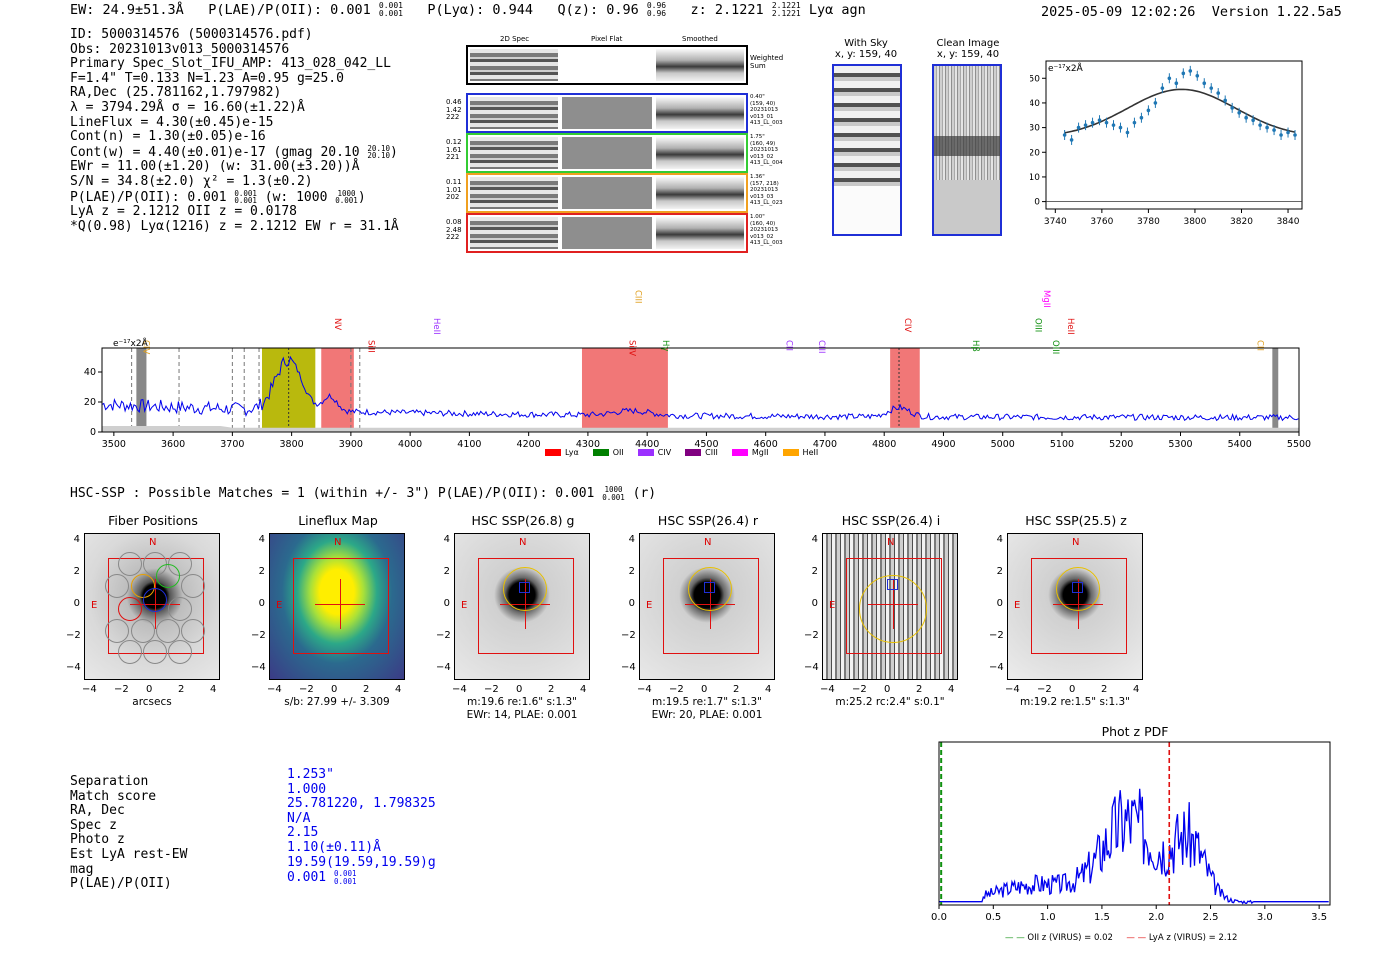  Describe the element at coordinates (891, 542) in the screenshot. I see `north-label: N` at that location.